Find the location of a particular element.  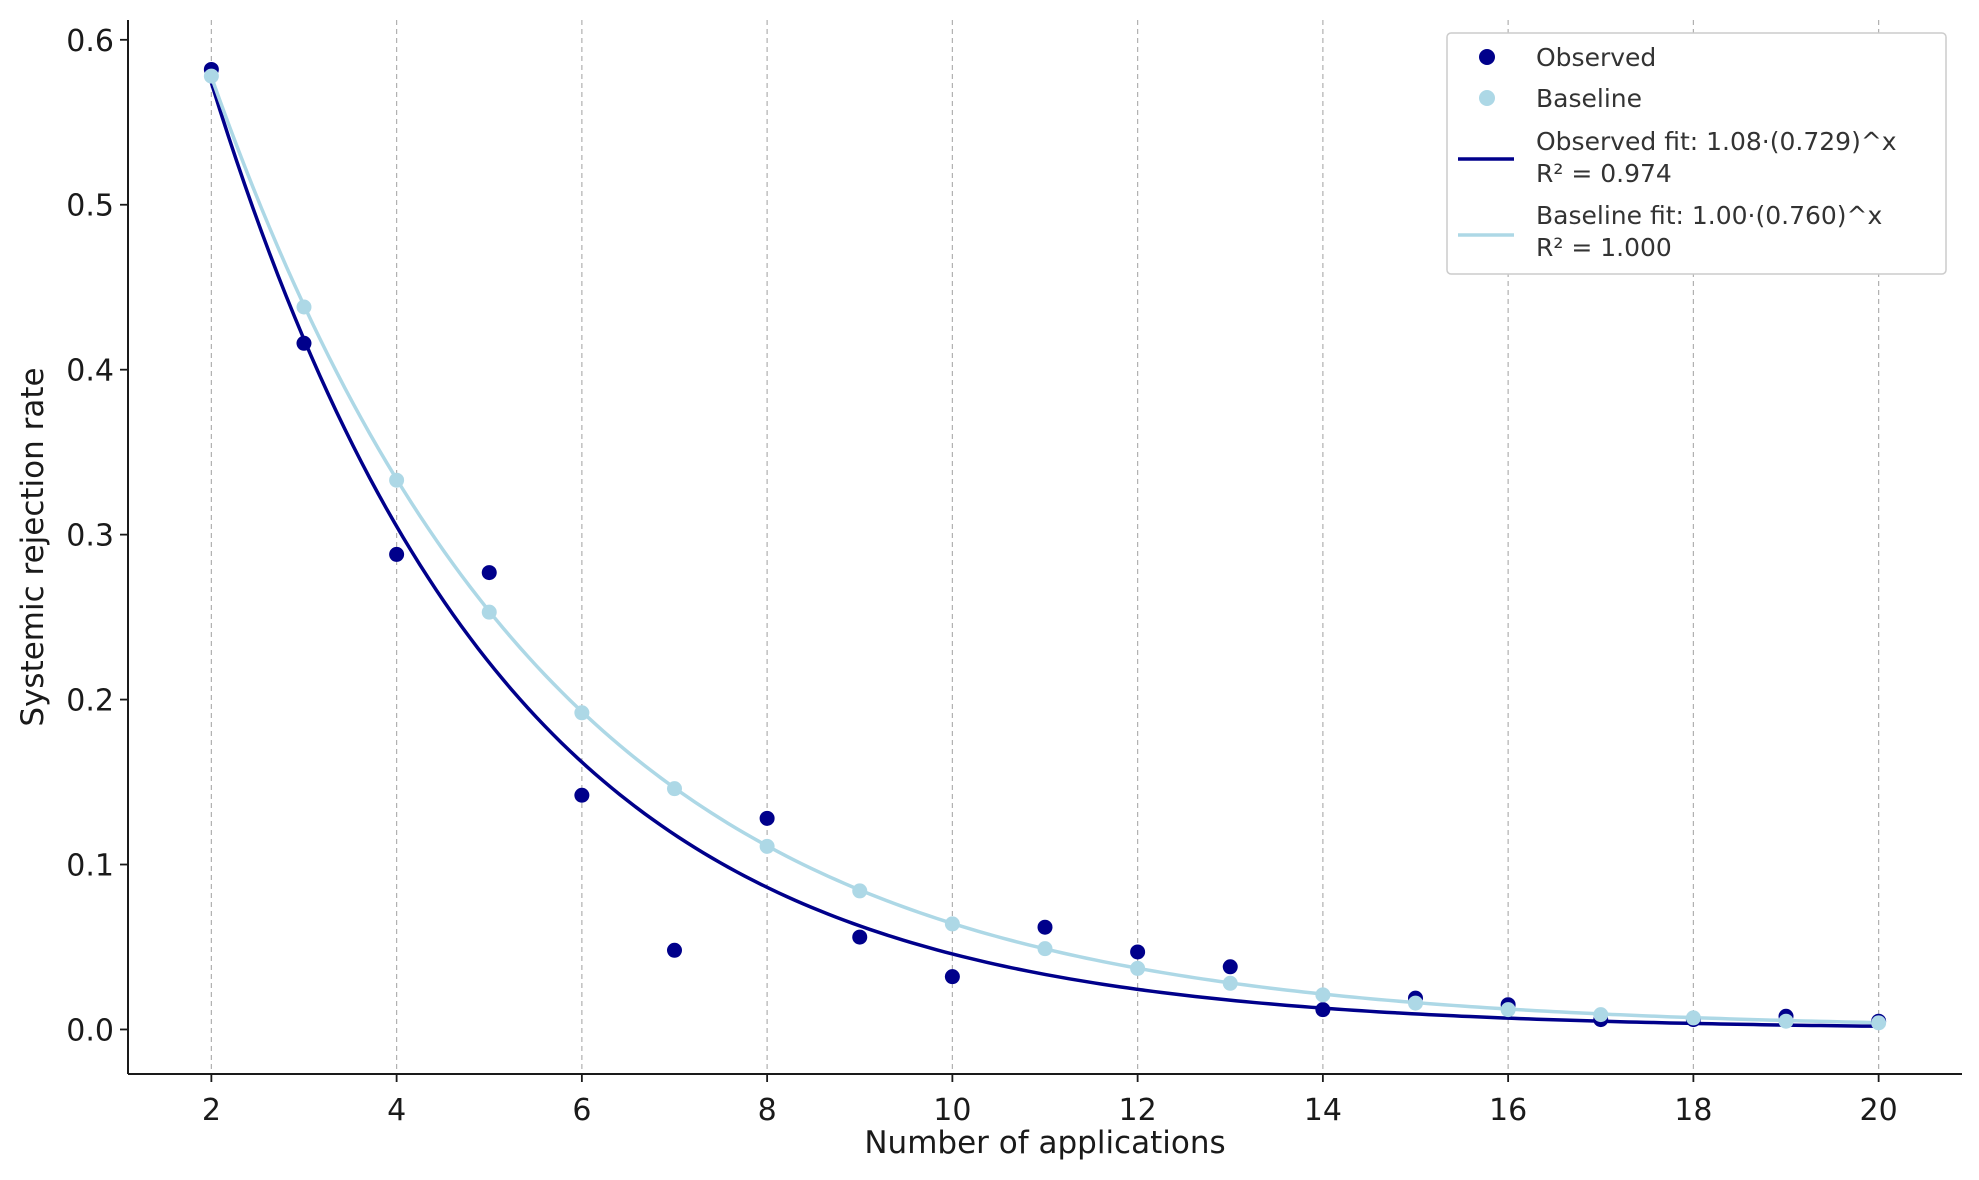

x-tick-label-8: 8 is located at coordinates (767, 1110).